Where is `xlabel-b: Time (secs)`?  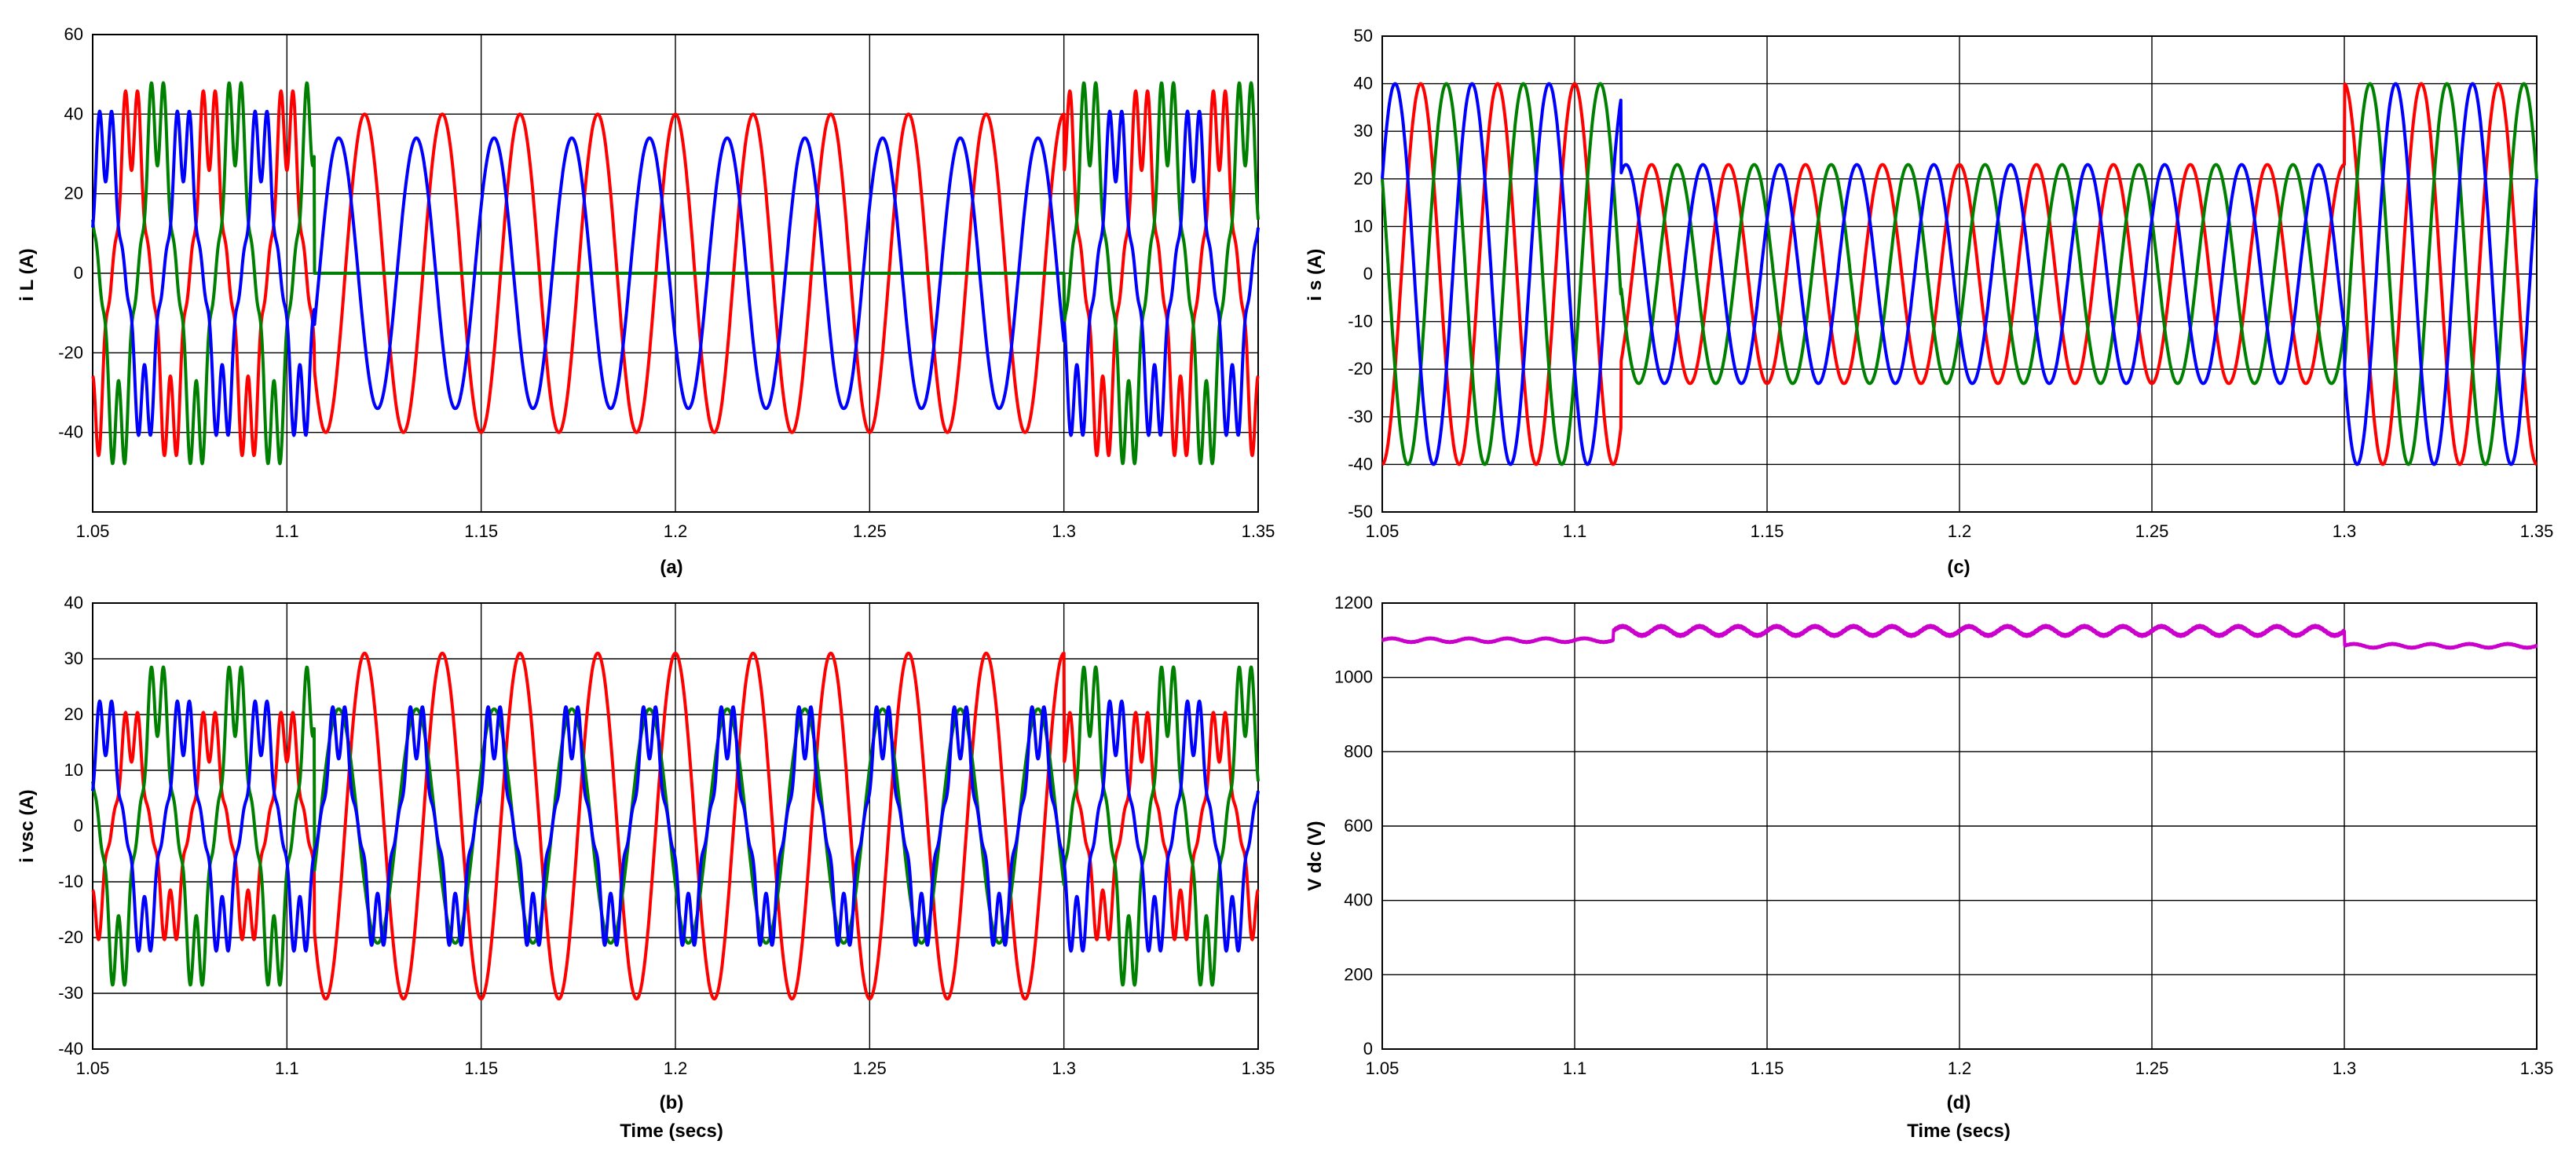 xlabel-b: Time (secs) is located at coordinates (671, 1131).